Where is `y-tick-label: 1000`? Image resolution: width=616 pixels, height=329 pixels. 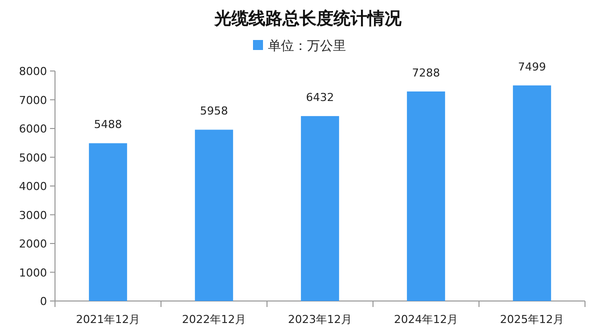
y-tick-label: 1000 is located at coordinates (33, 273).